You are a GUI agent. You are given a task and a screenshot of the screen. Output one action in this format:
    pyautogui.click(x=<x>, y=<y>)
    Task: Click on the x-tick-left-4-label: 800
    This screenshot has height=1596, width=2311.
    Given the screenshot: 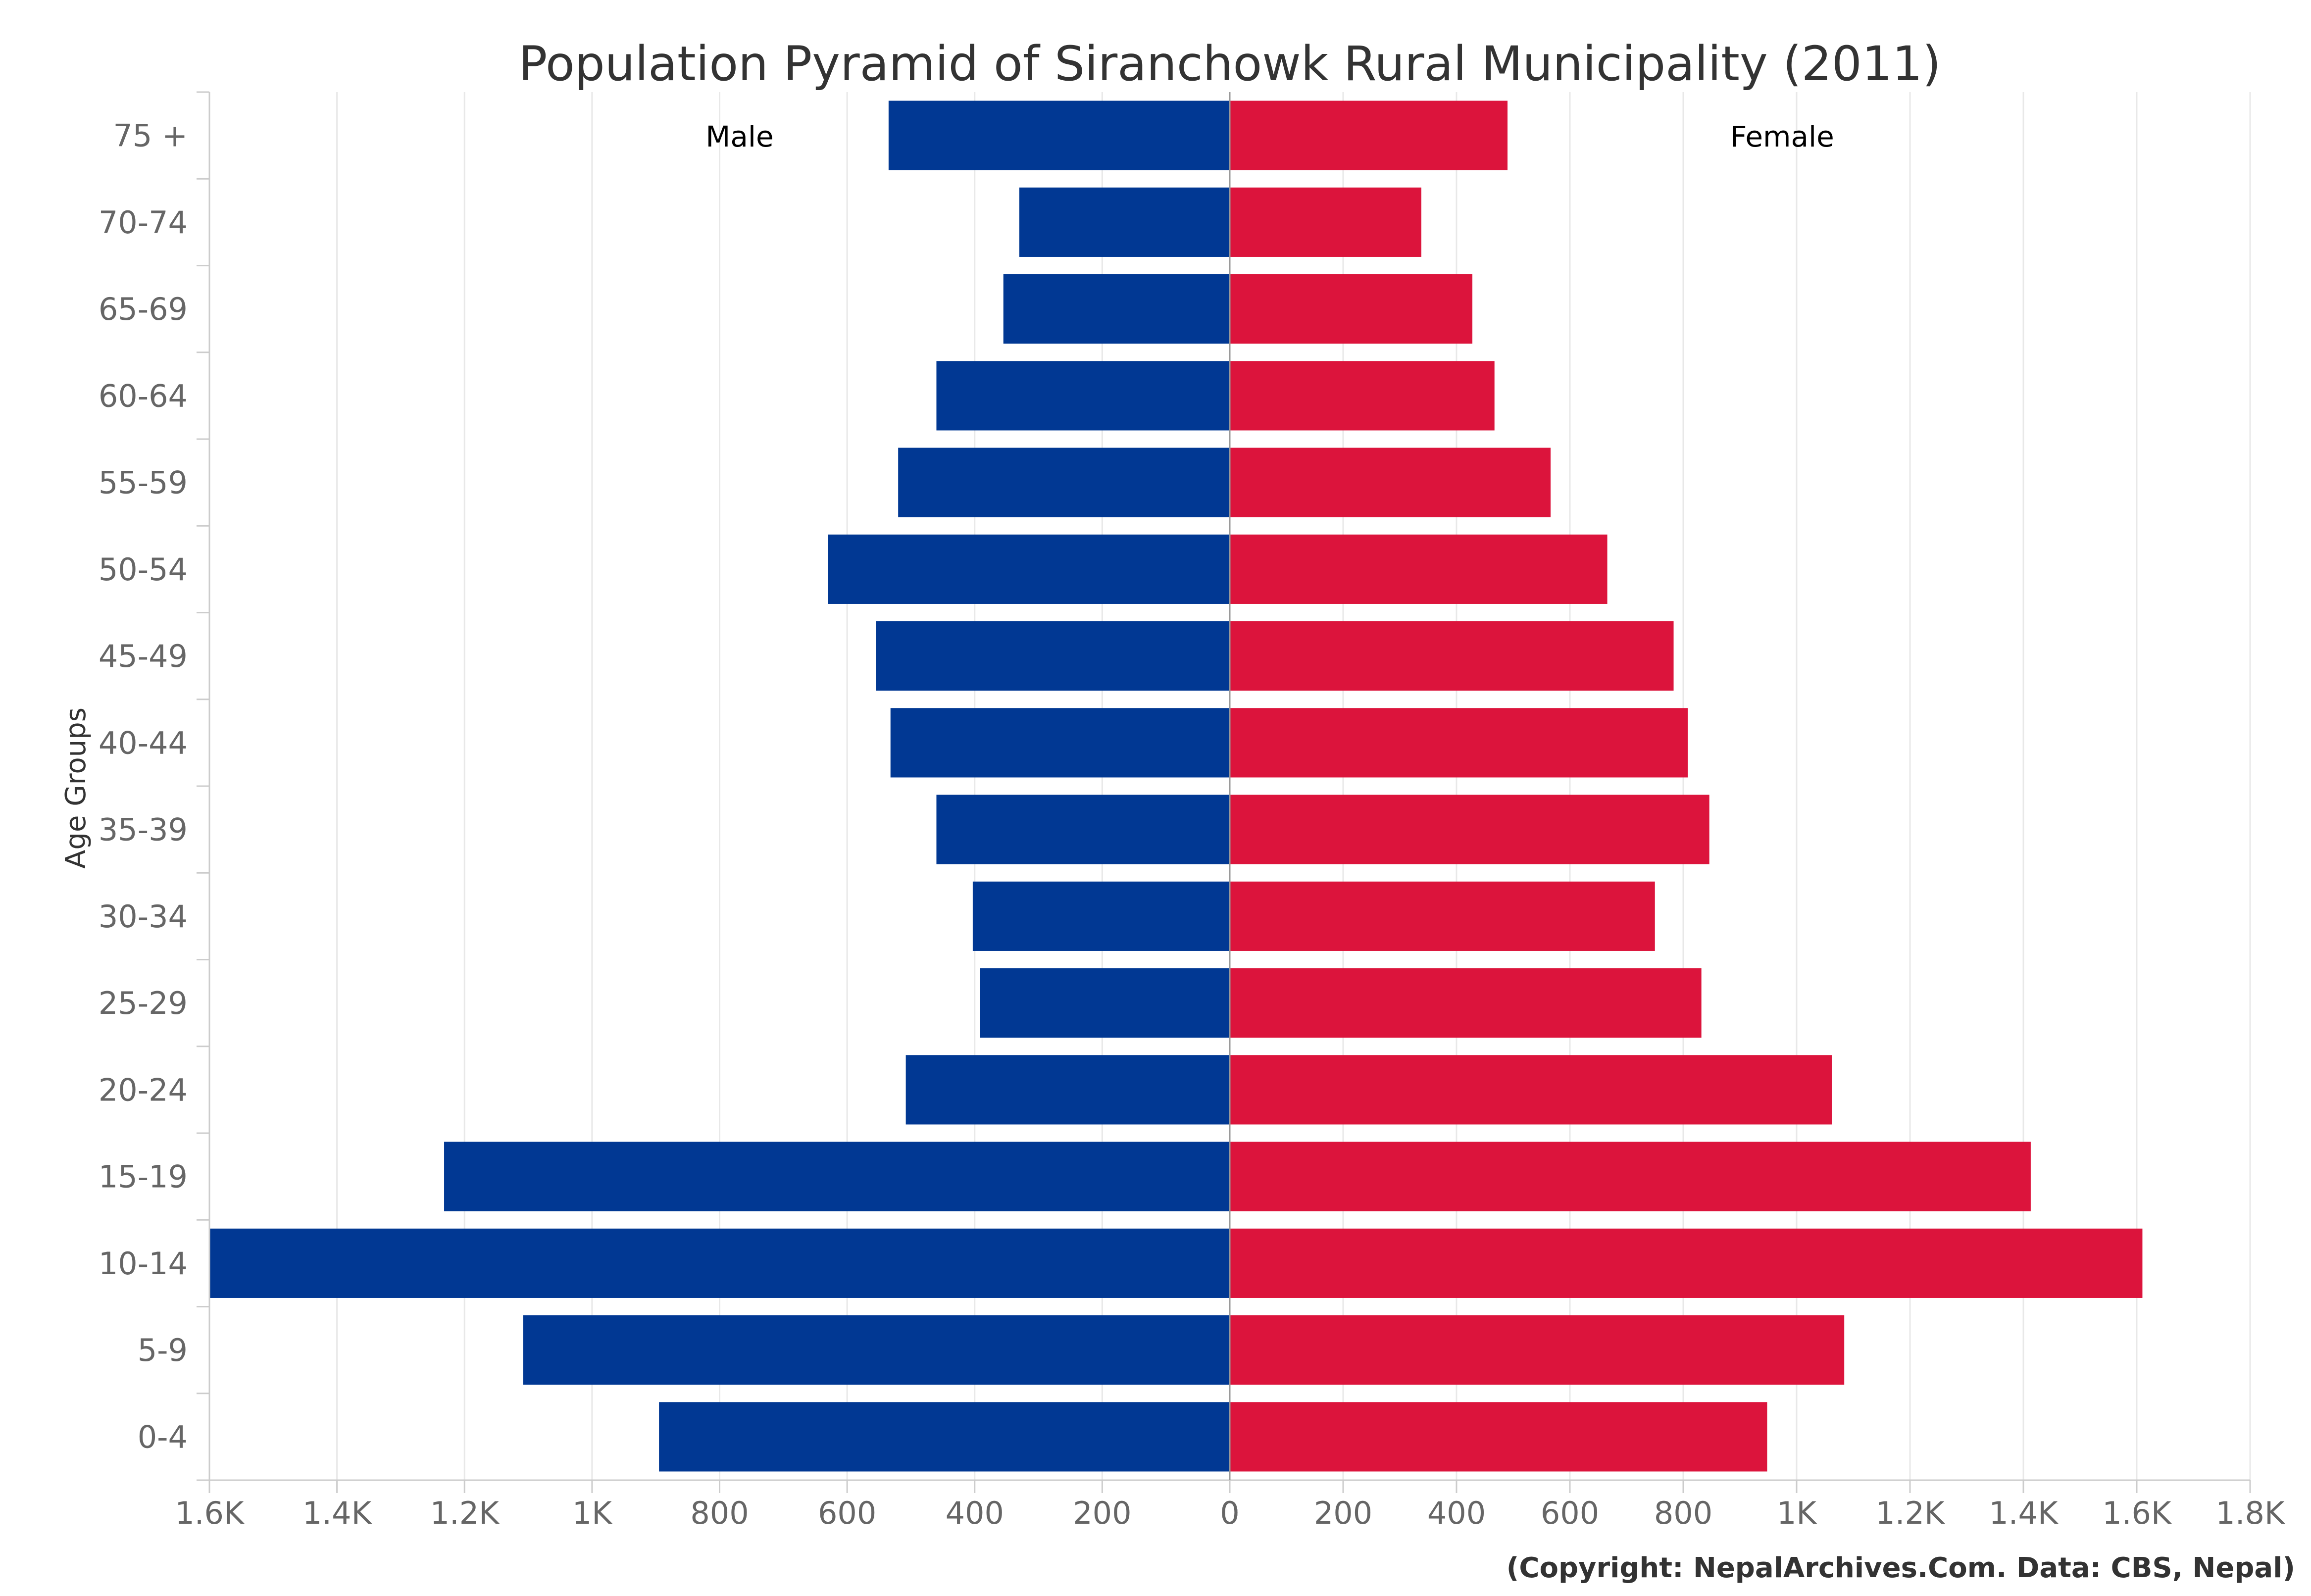 What is the action you would take?
    pyautogui.click(x=719, y=1513)
    